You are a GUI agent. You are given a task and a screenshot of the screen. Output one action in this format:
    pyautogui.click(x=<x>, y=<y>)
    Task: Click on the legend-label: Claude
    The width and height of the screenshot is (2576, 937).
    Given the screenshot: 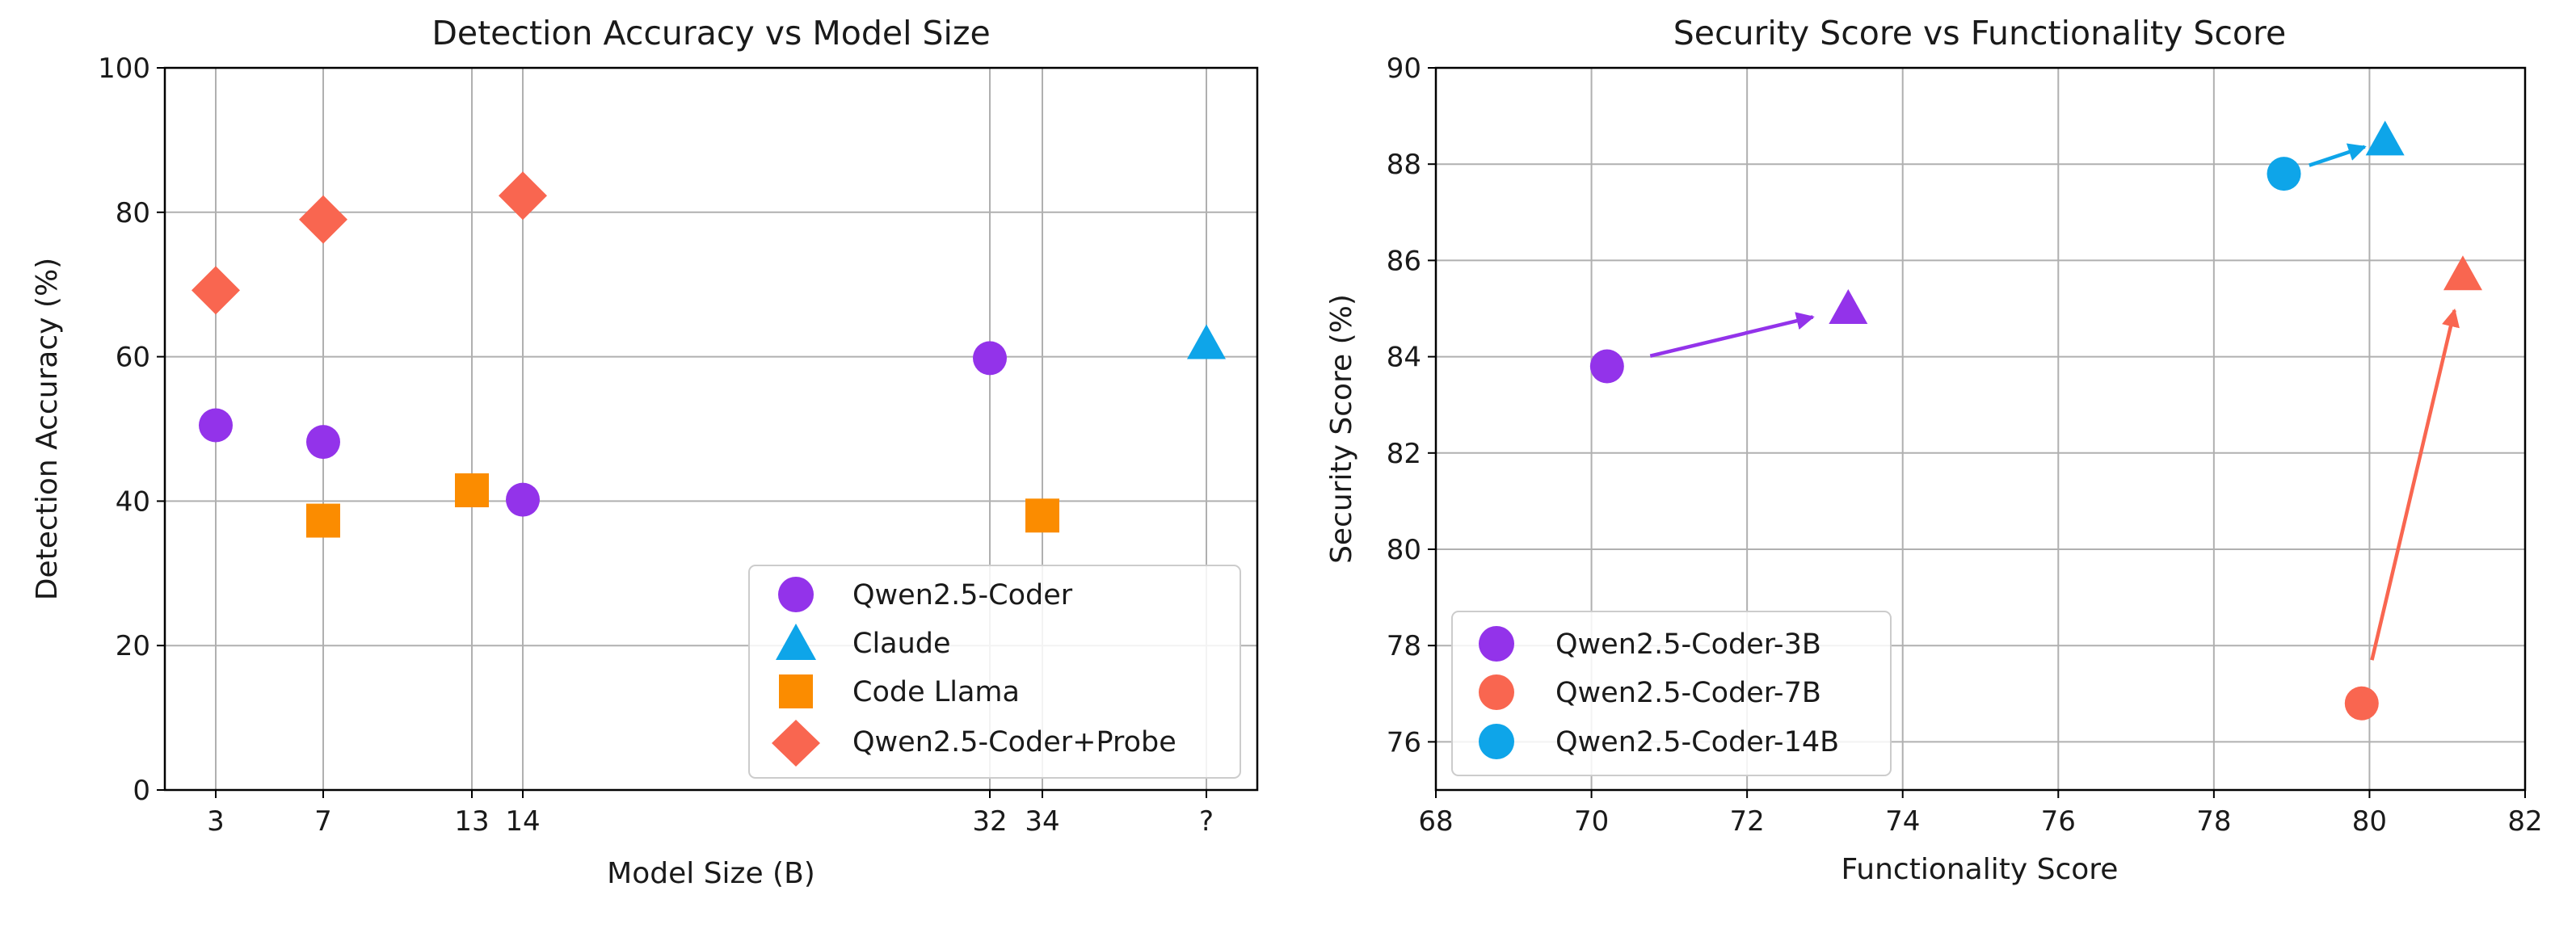 What is the action you would take?
    pyautogui.click(x=901, y=644)
    